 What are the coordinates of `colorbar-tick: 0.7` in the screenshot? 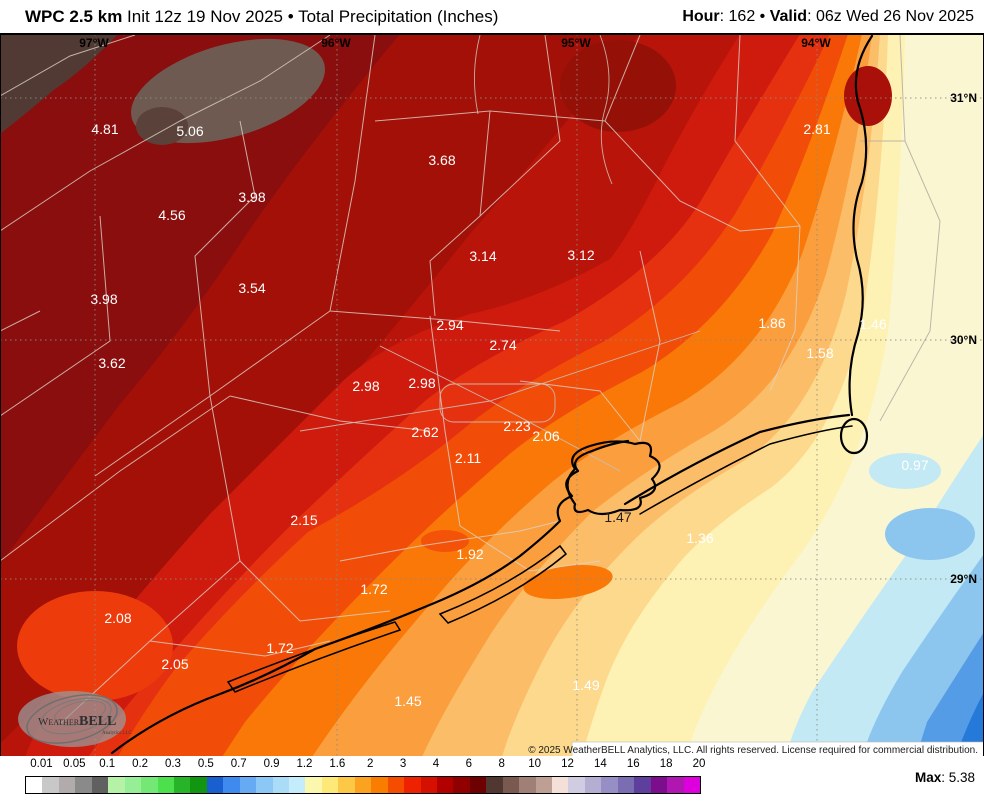 It's located at (238, 764).